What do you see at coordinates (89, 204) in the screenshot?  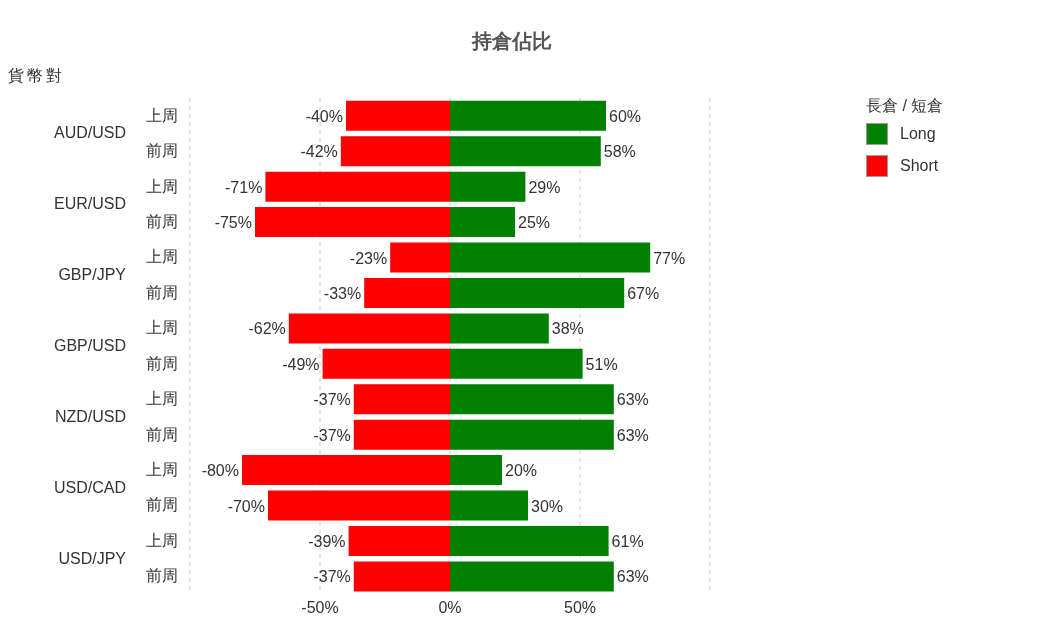 I see `text: EUR/USD` at bounding box center [89, 204].